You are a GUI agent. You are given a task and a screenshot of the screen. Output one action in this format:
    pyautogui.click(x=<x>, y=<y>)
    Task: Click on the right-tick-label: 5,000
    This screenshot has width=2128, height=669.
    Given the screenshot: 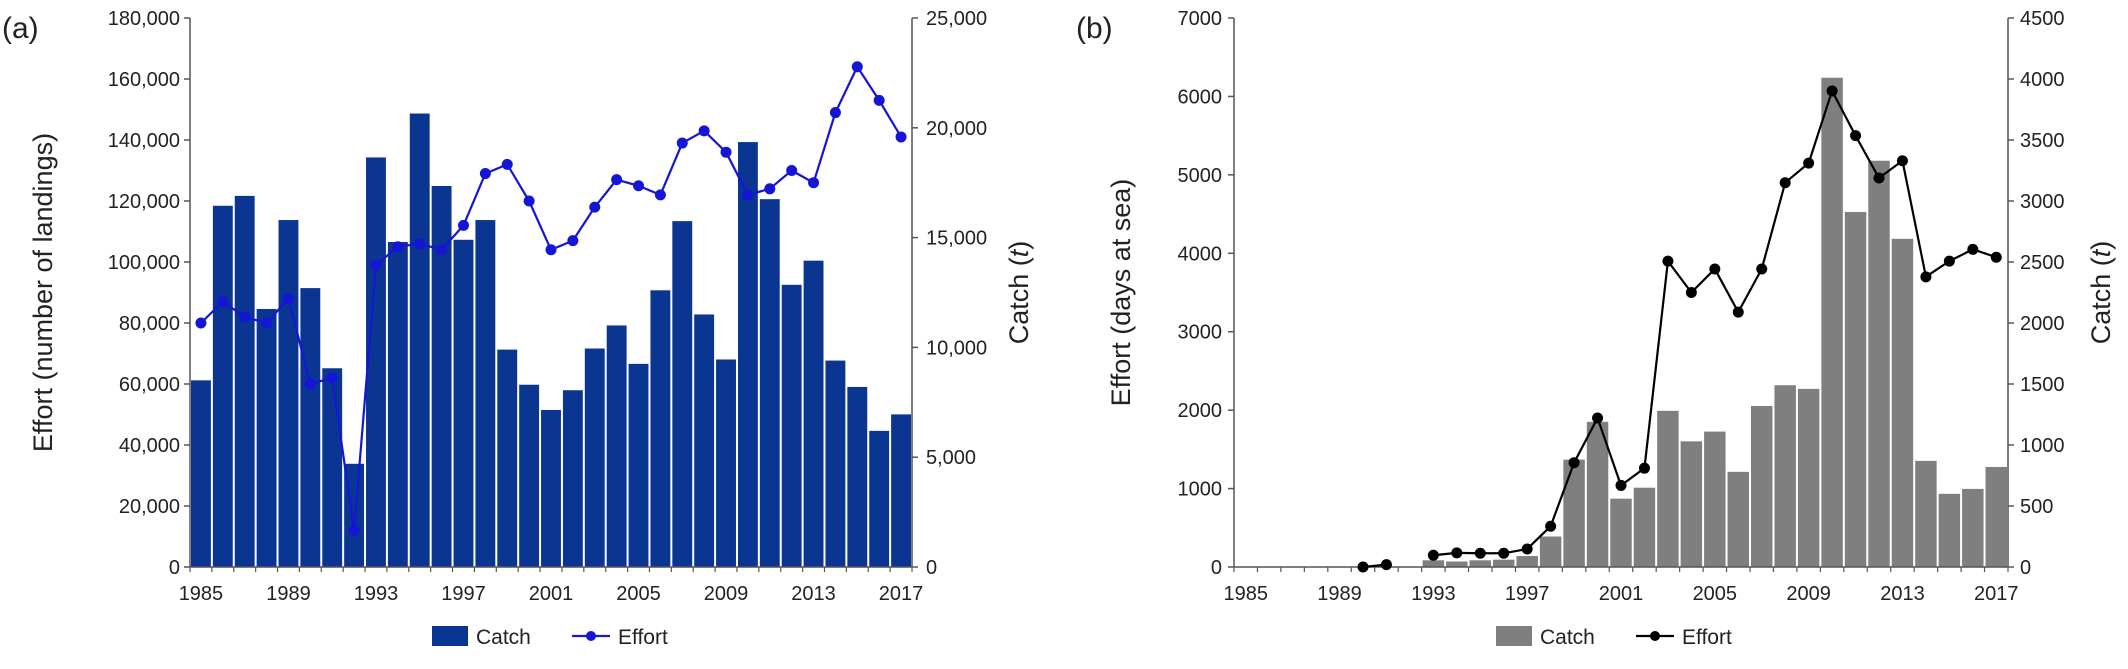 What is the action you would take?
    pyautogui.click(x=951, y=458)
    